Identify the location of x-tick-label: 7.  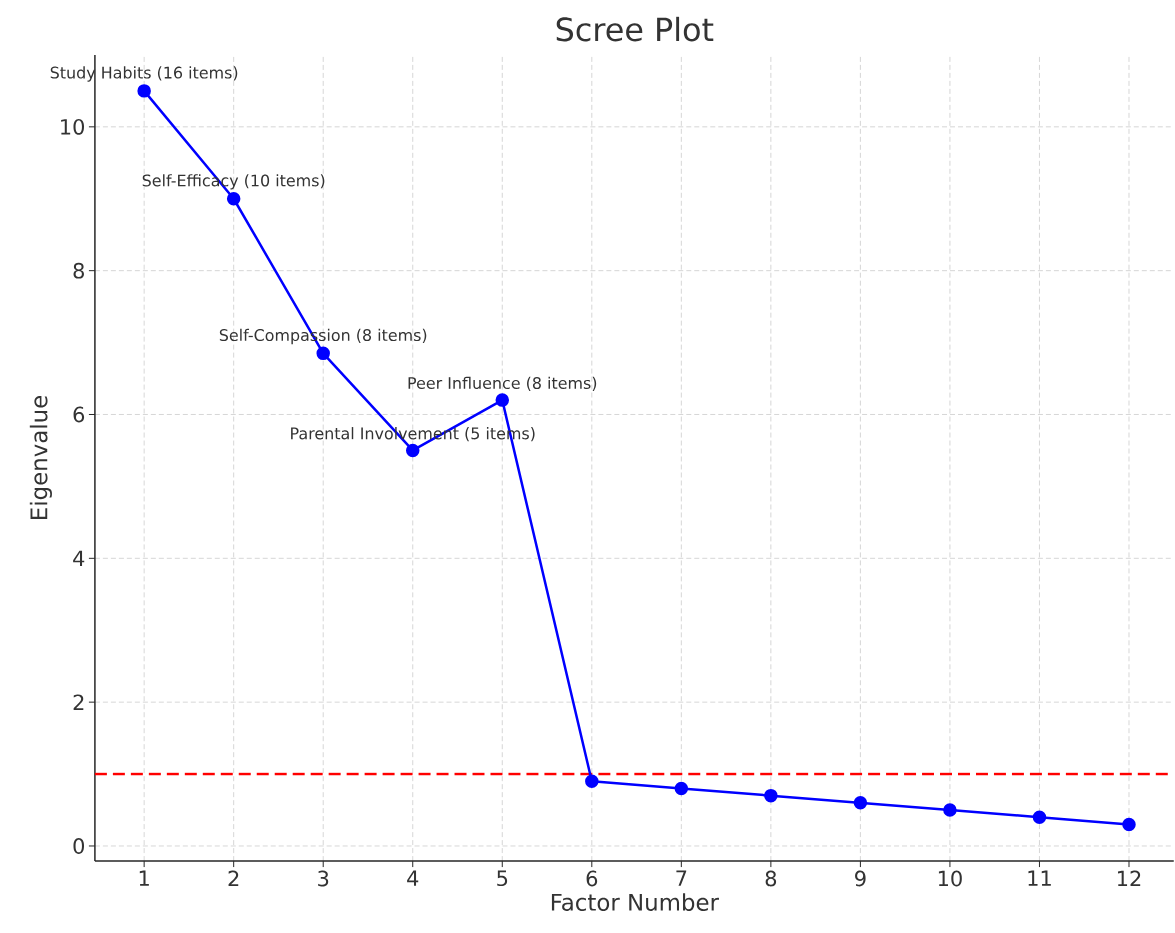
(681, 878).